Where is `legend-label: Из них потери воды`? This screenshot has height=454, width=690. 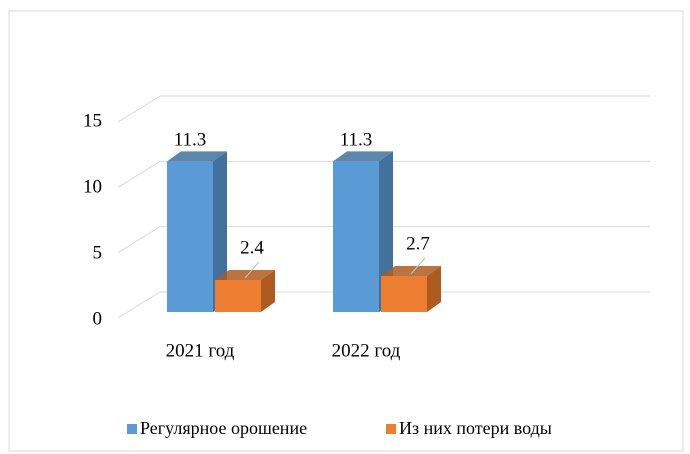
legend-label: Из них потери воды is located at coordinates (475, 428).